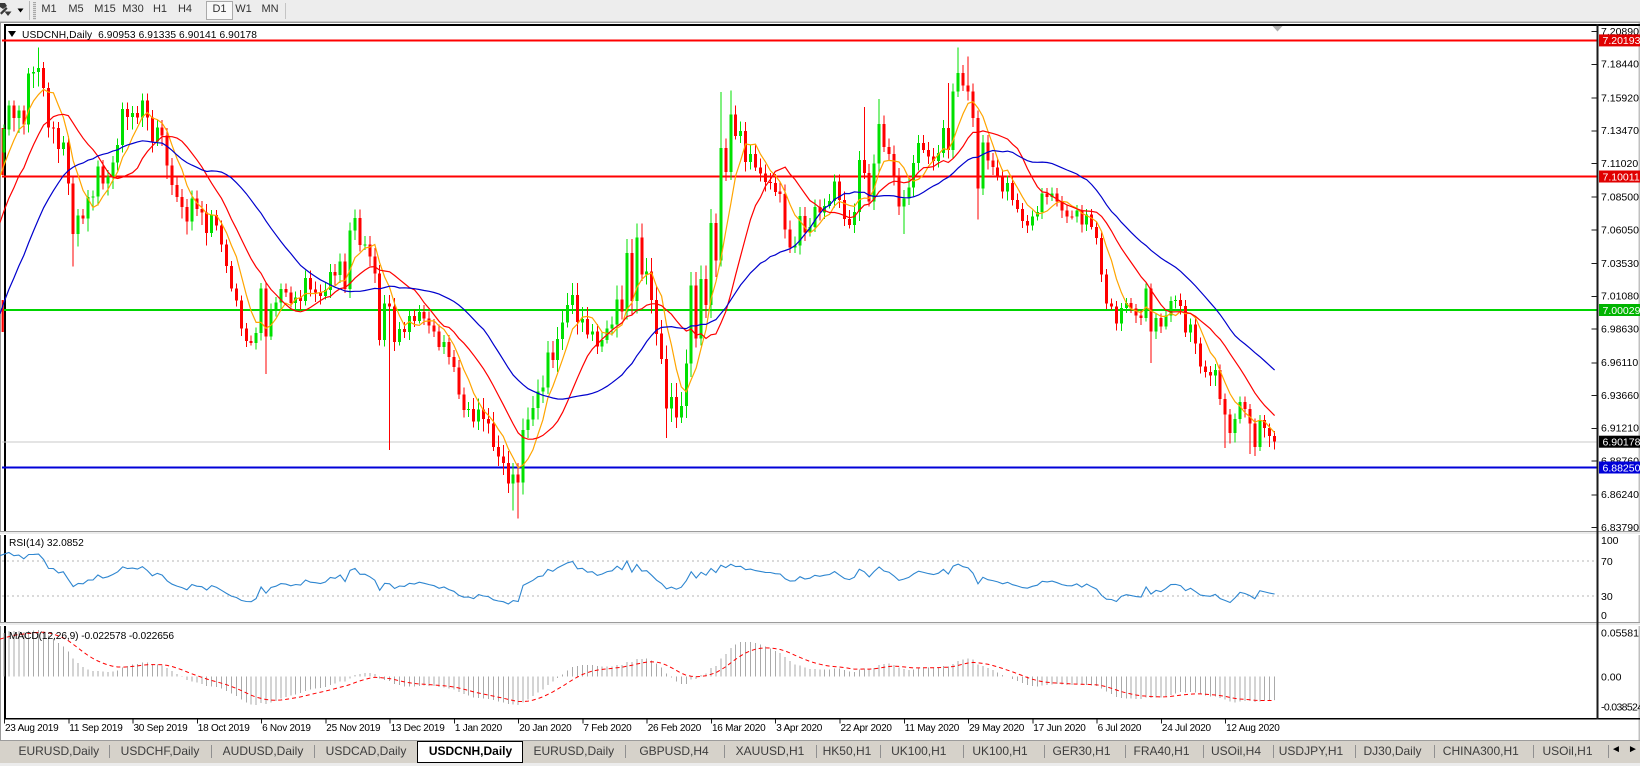 The height and width of the screenshot is (766, 1640). Describe the element at coordinates (1619, 363) in the screenshot. I see `svg-text: 6.96110` at that location.